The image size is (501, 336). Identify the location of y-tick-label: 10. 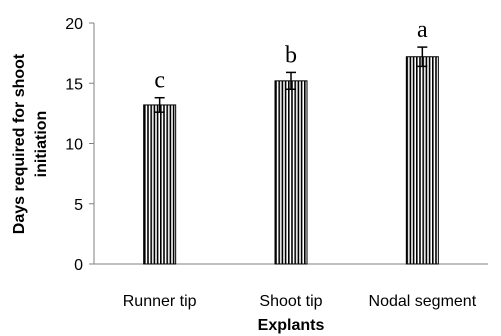
(74, 145).